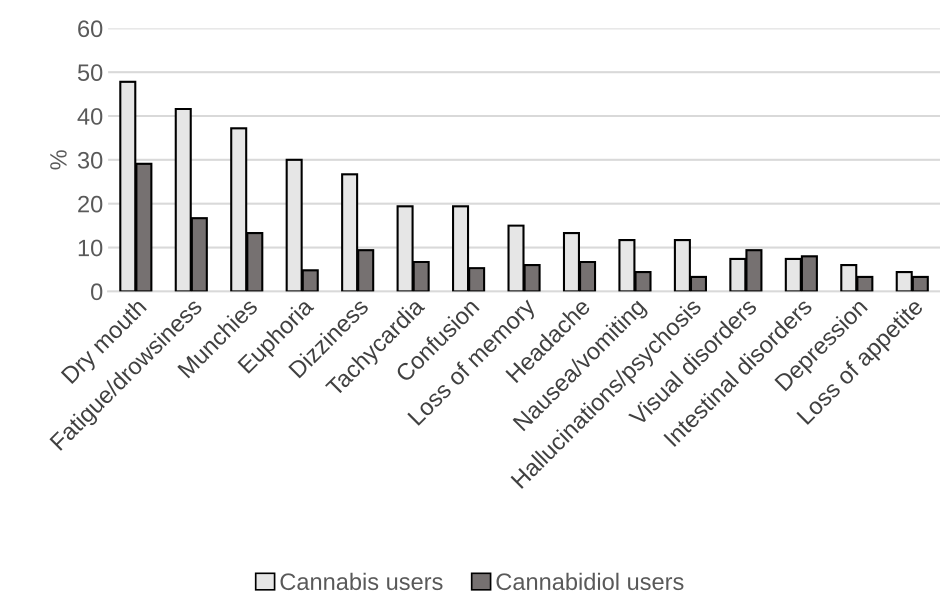 This screenshot has height=616, width=940. Describe the element at coordinates (96, 291) in the screenshot. I see `y-tick-label: 0` at that location.